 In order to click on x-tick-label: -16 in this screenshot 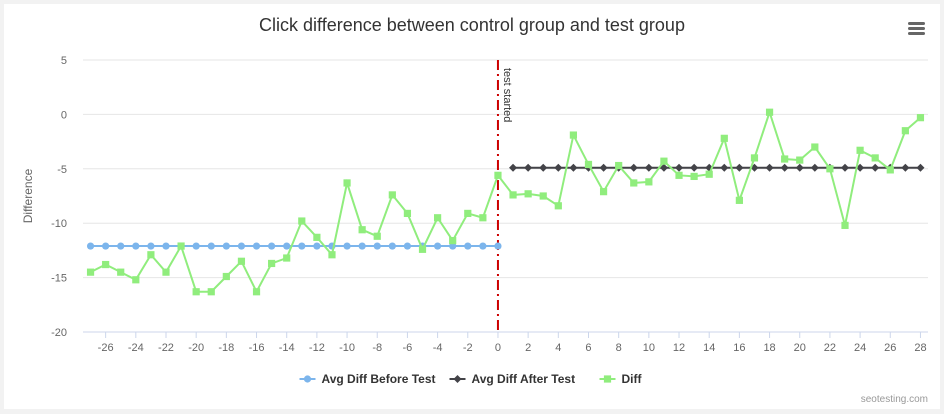, I will do `click(257, 348)`.